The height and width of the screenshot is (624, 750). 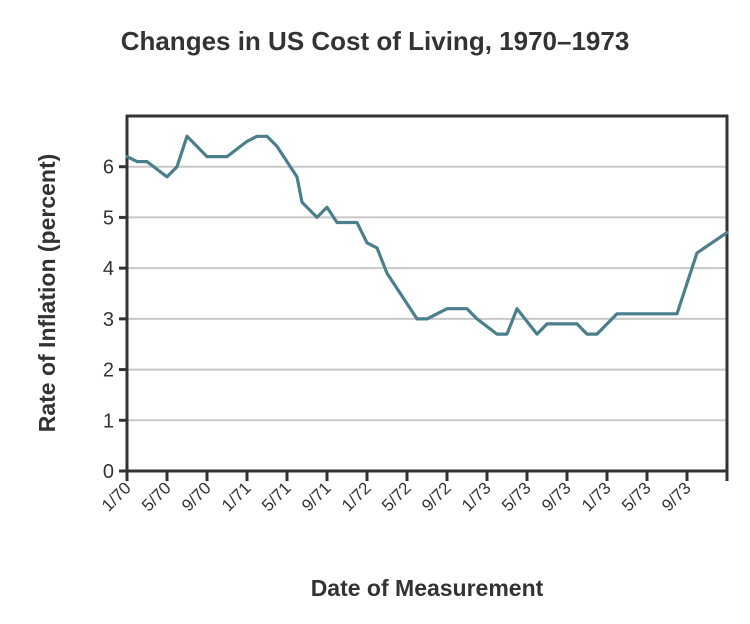 What do you see at coordinates (436, 496) in the screenshot?
I see `x-tick-label: 9/72` at bounding box center [436, 496].